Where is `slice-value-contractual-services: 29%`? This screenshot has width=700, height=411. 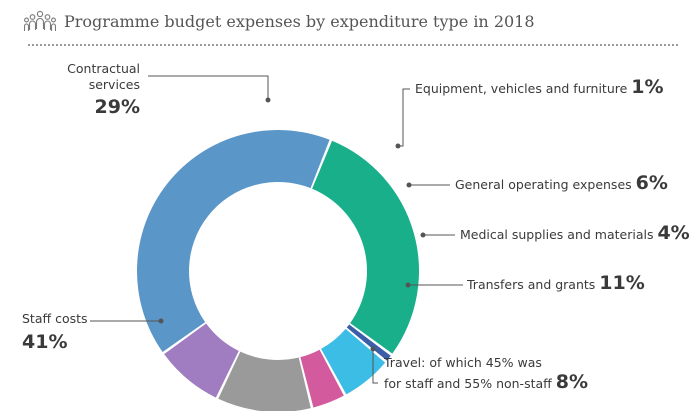
slice-value-contractual-services: 29% is located at coordinates (117, 107).